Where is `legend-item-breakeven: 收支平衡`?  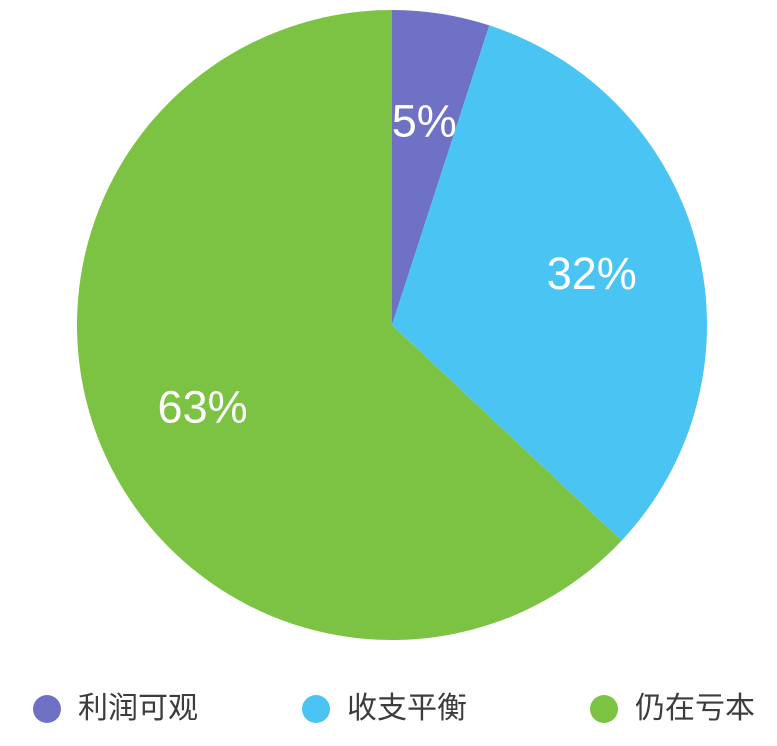
legend-item-breakeven: 收支平衡 is located at coordinates (384, 709).